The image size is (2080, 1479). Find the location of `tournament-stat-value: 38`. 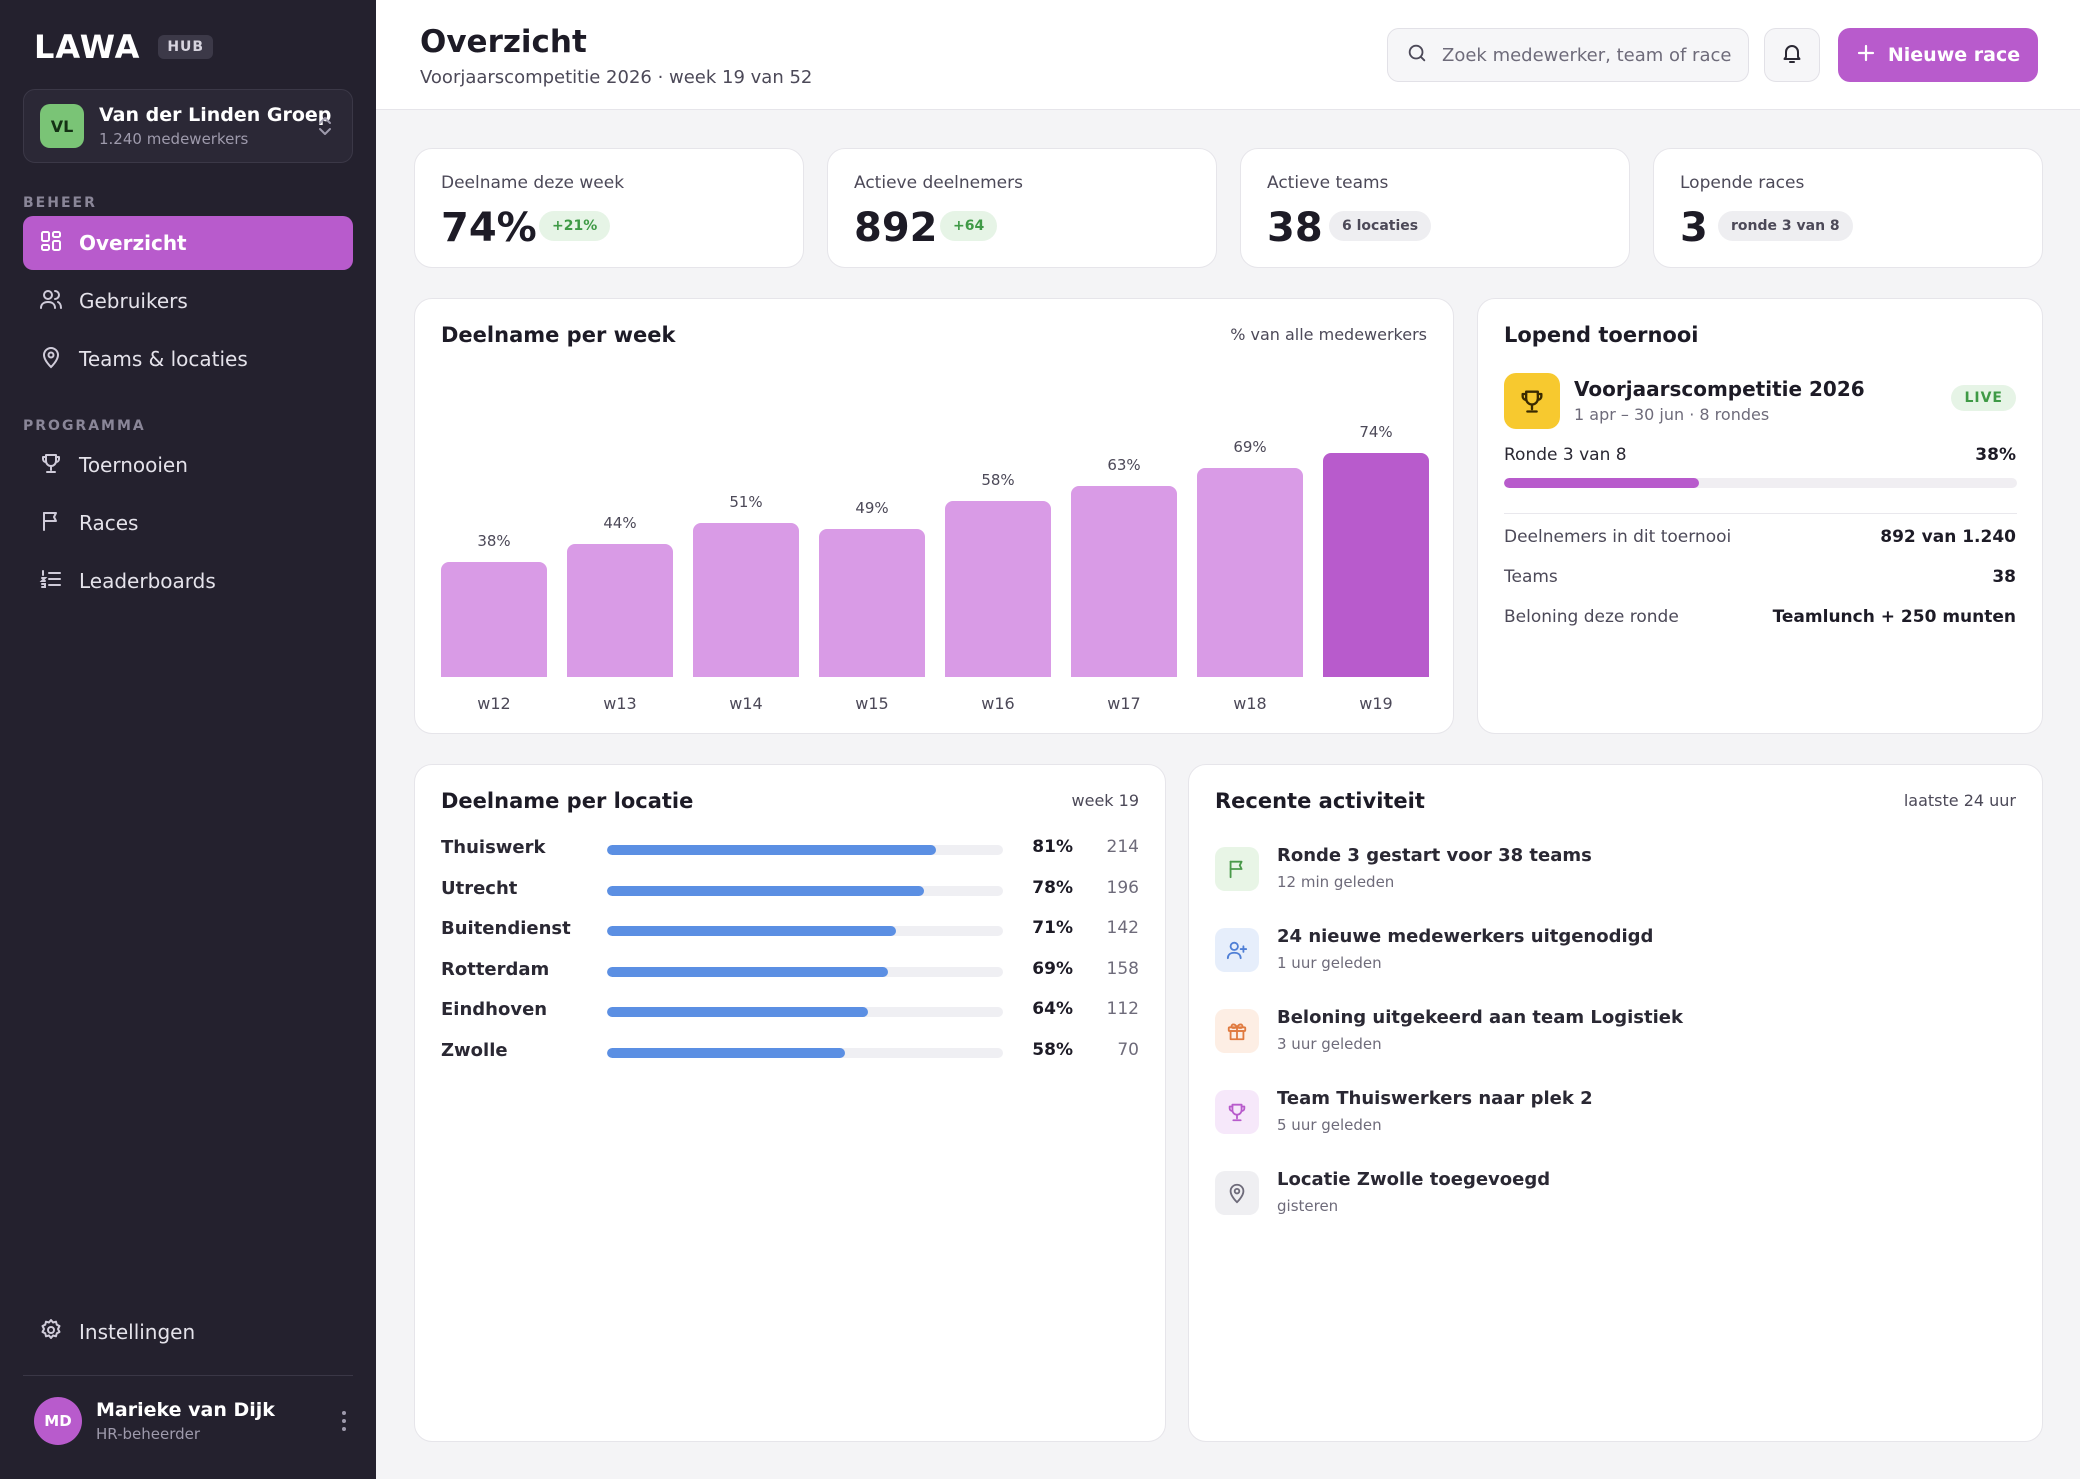

tournament-stat-value: 38 is located at coordinates (2004, 577).